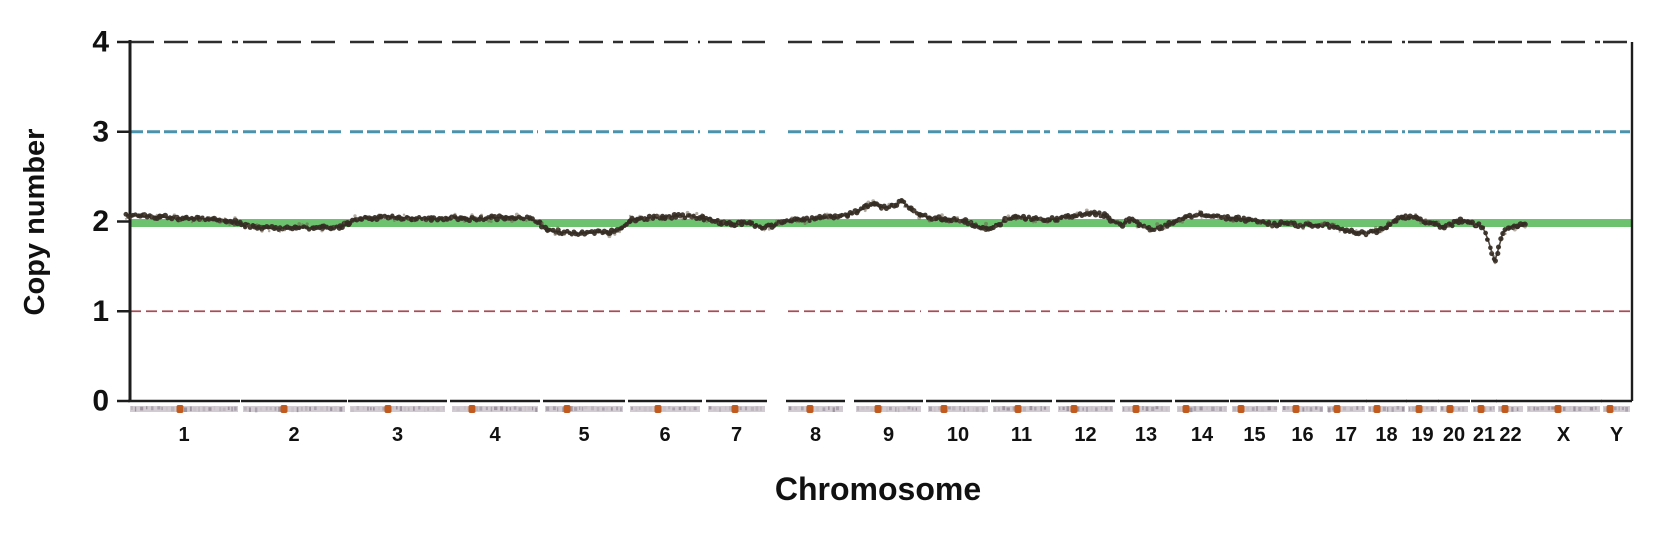  Describe the element at coordinates (1202, 435) in the screenshot. I see `chromosome-label: 14` at that location.